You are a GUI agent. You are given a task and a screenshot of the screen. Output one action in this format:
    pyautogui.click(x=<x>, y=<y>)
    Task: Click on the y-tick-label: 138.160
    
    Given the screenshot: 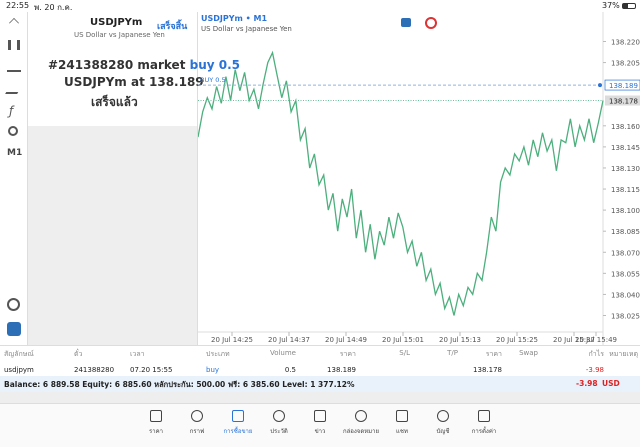 What is the action you would take?
    pyautogui.click(x=625, y=127)
    